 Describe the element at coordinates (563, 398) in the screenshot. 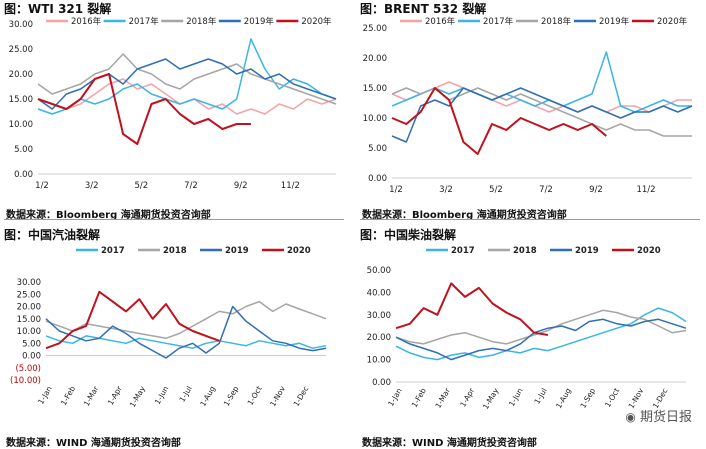

I see `x-tick-label: 1-Aug` at that location.